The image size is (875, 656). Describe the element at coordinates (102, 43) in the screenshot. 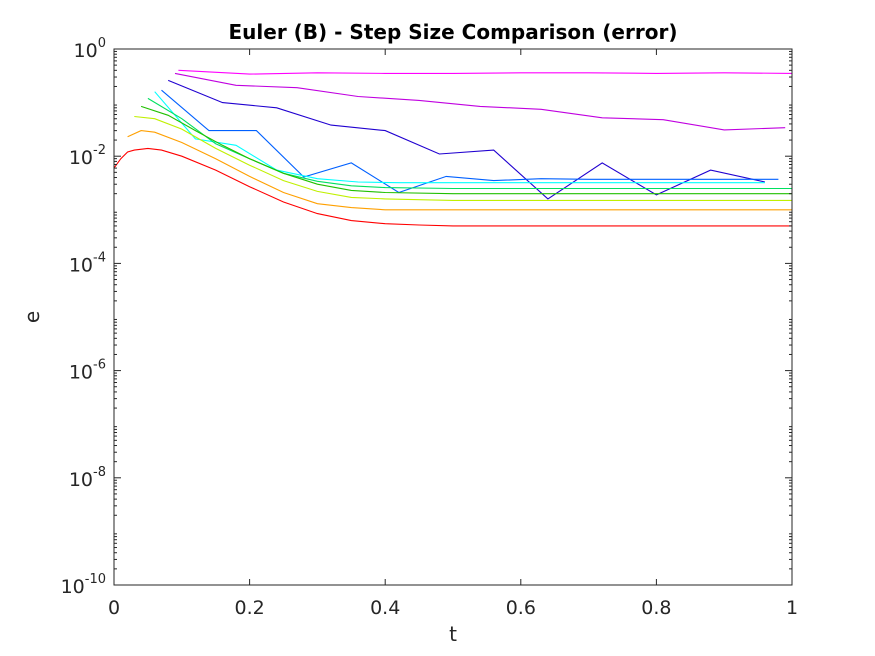

I see `y-tick-exponent: 0` at that location.